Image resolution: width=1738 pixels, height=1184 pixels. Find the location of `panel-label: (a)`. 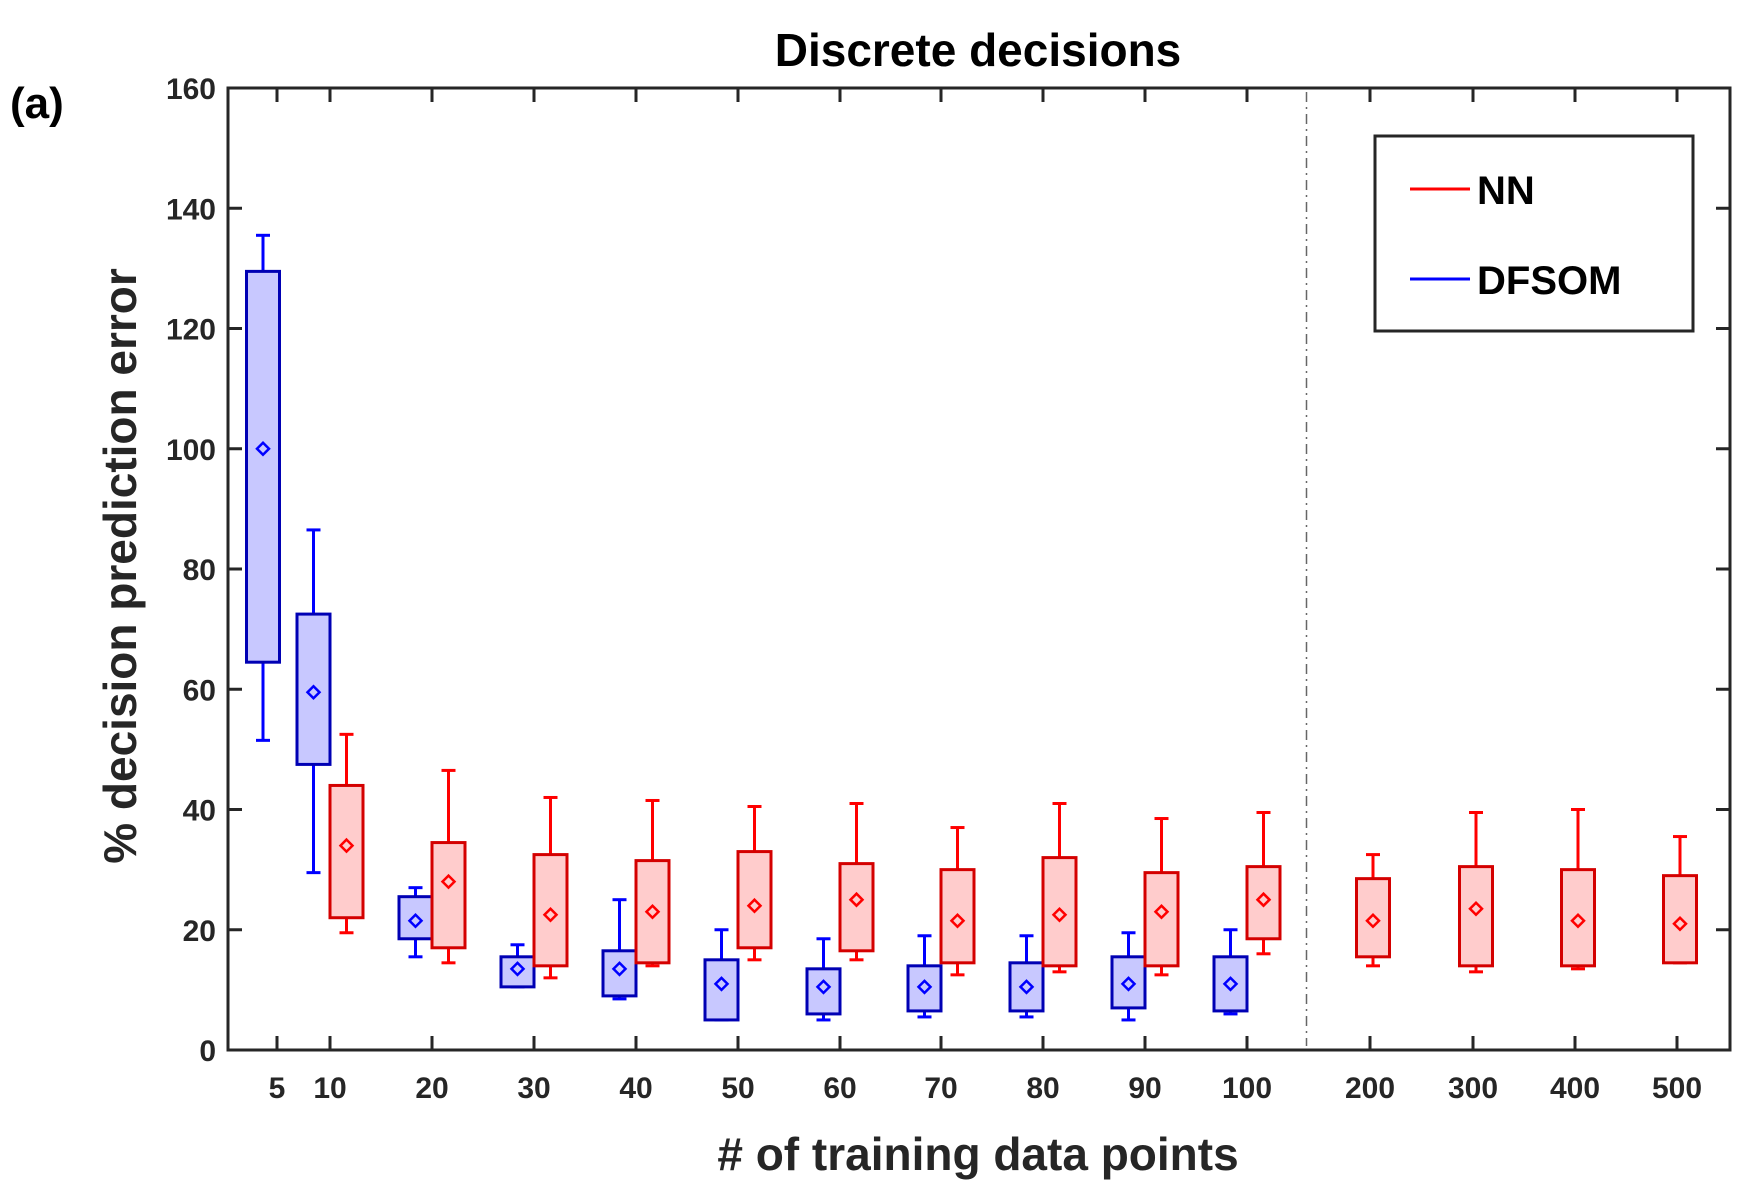

panel-label: (a) is located at coordinates (37, 103).